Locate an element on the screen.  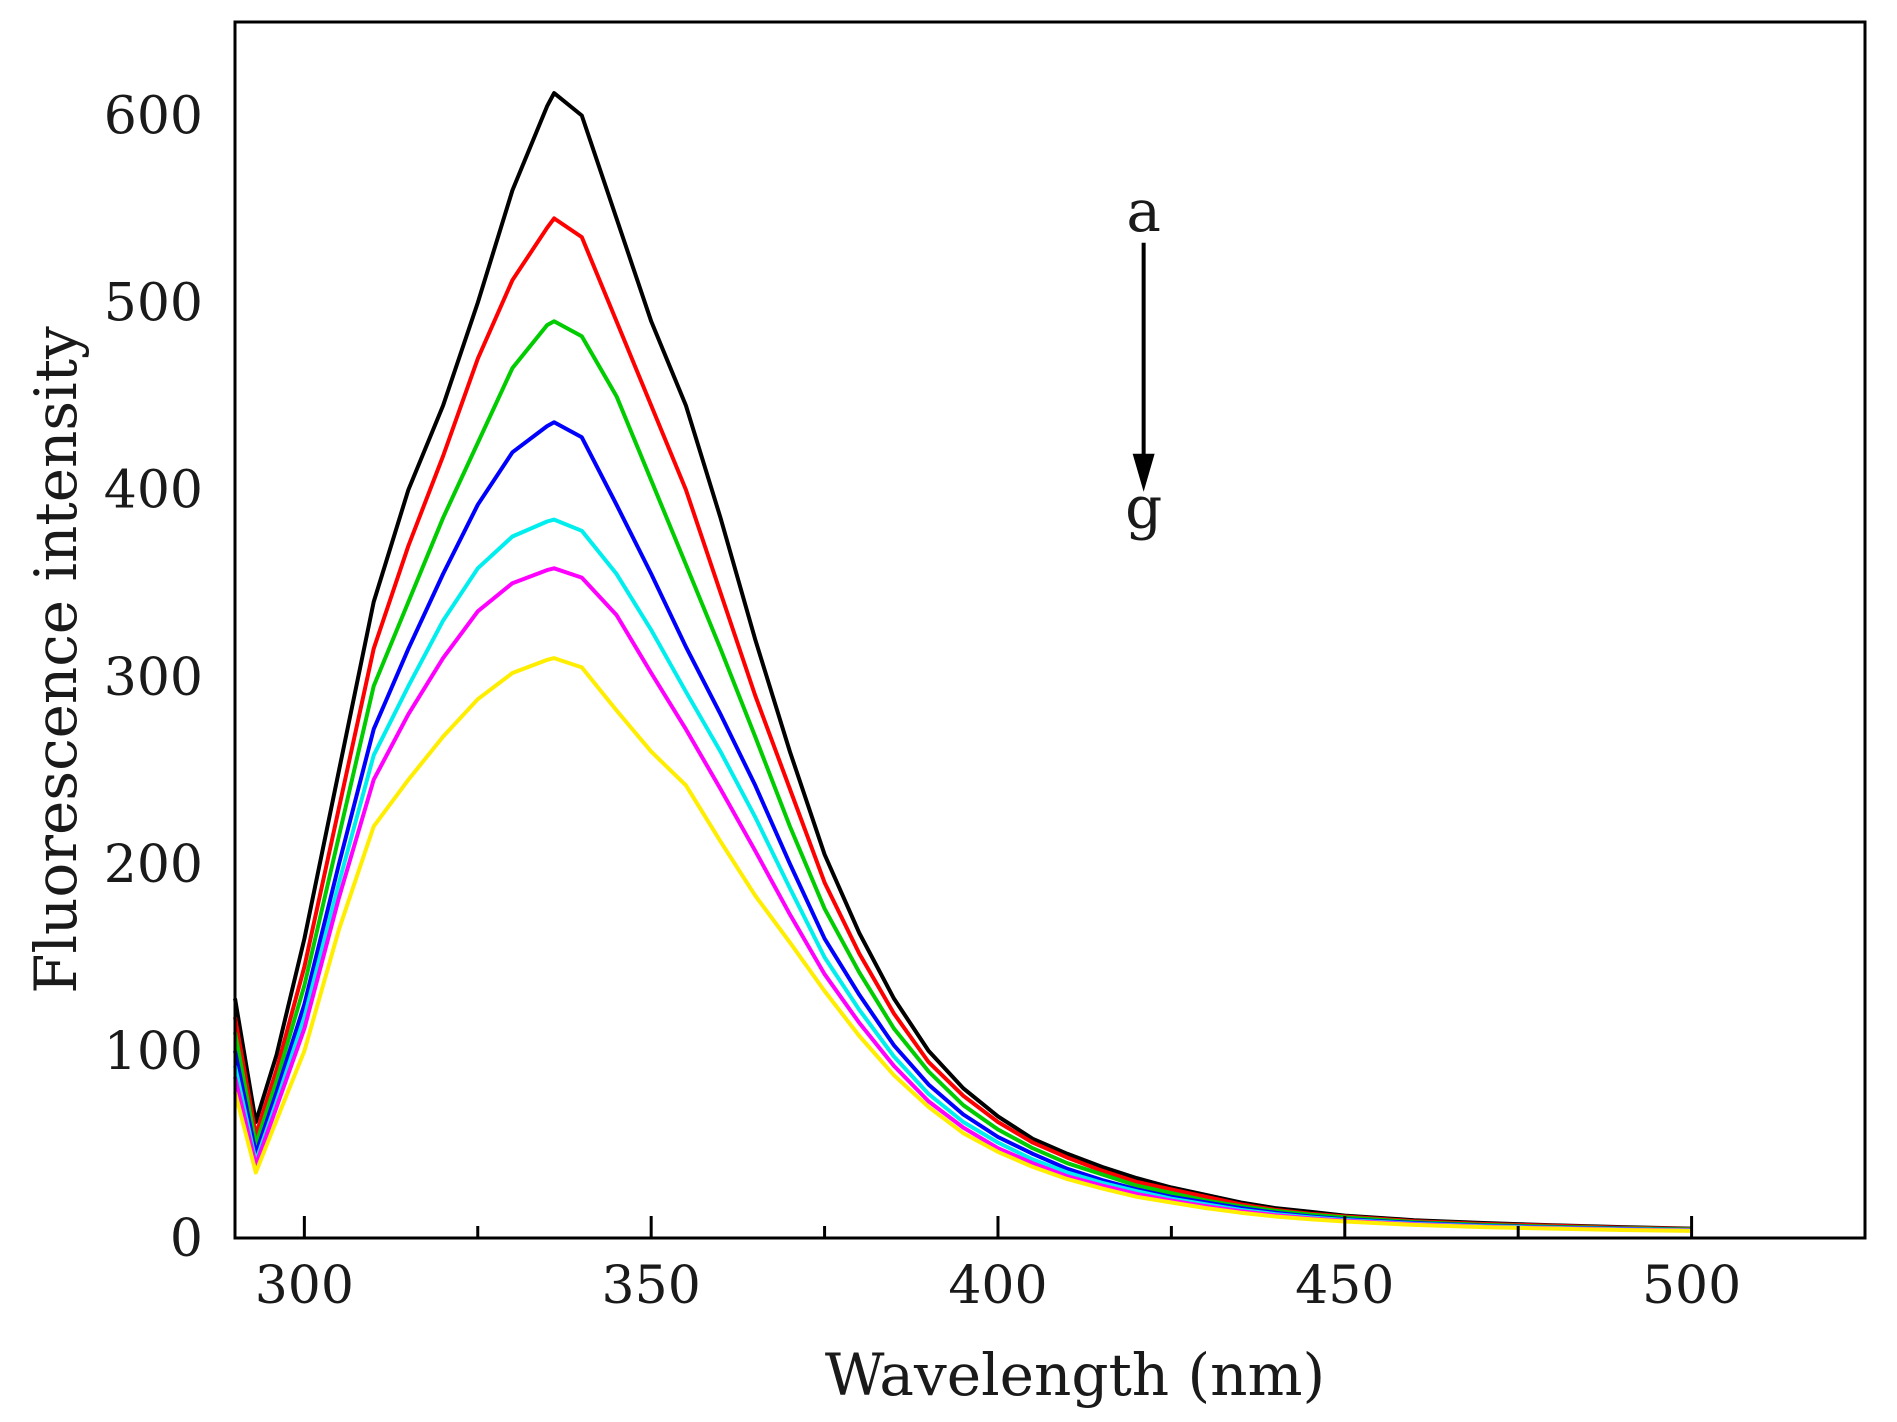
y-axis-ticks: 0 100 200 300 400 500 600 is located at coordinates (153, 678).